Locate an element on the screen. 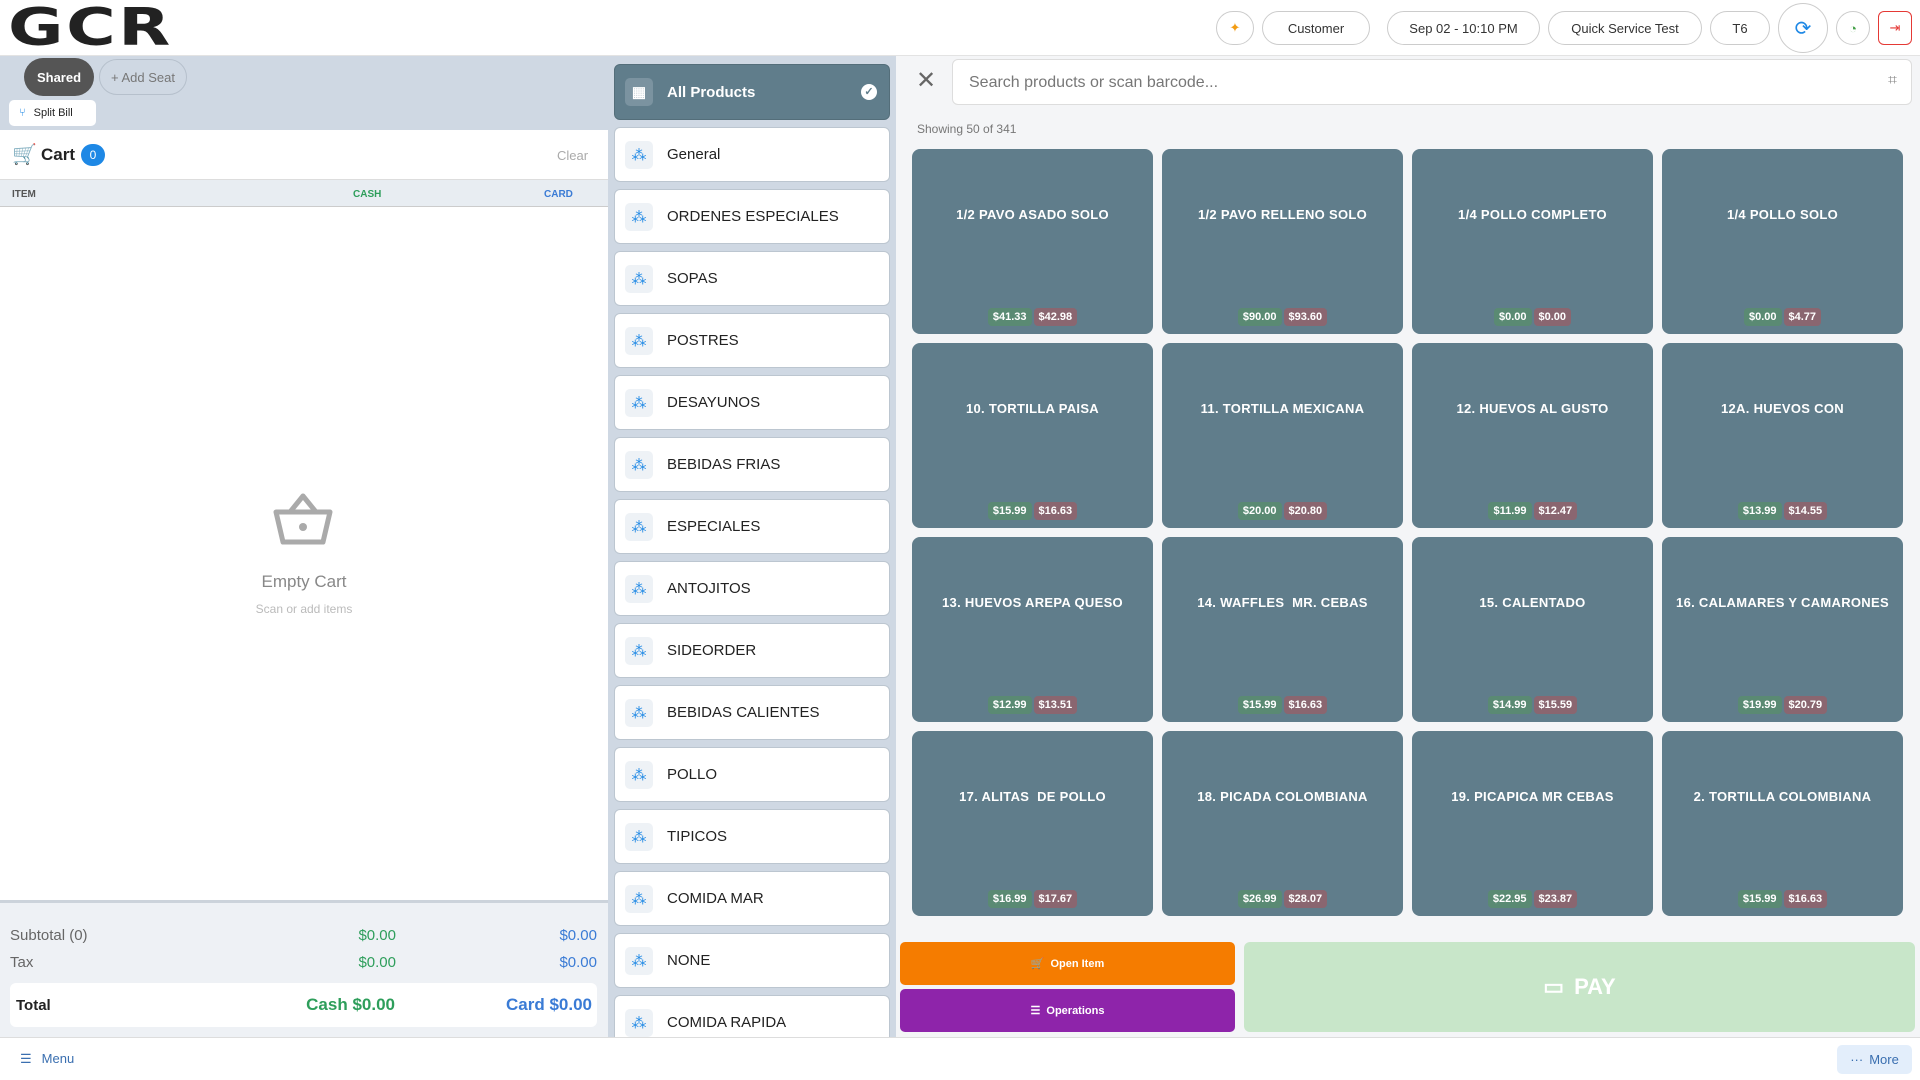 This screenshot has height=1080, width=1920. category-icon: ▦ is located at coordinates (639, 92).